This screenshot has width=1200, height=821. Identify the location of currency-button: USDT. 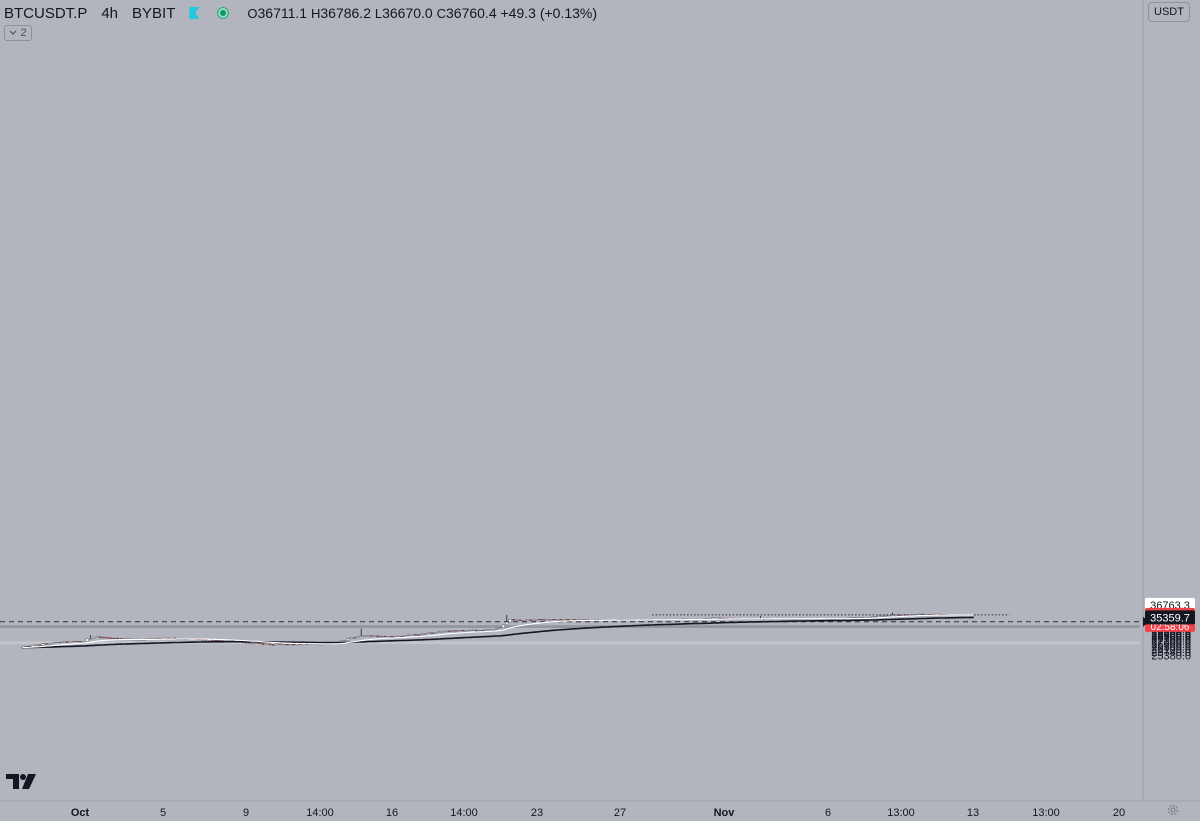
(1169, 12).